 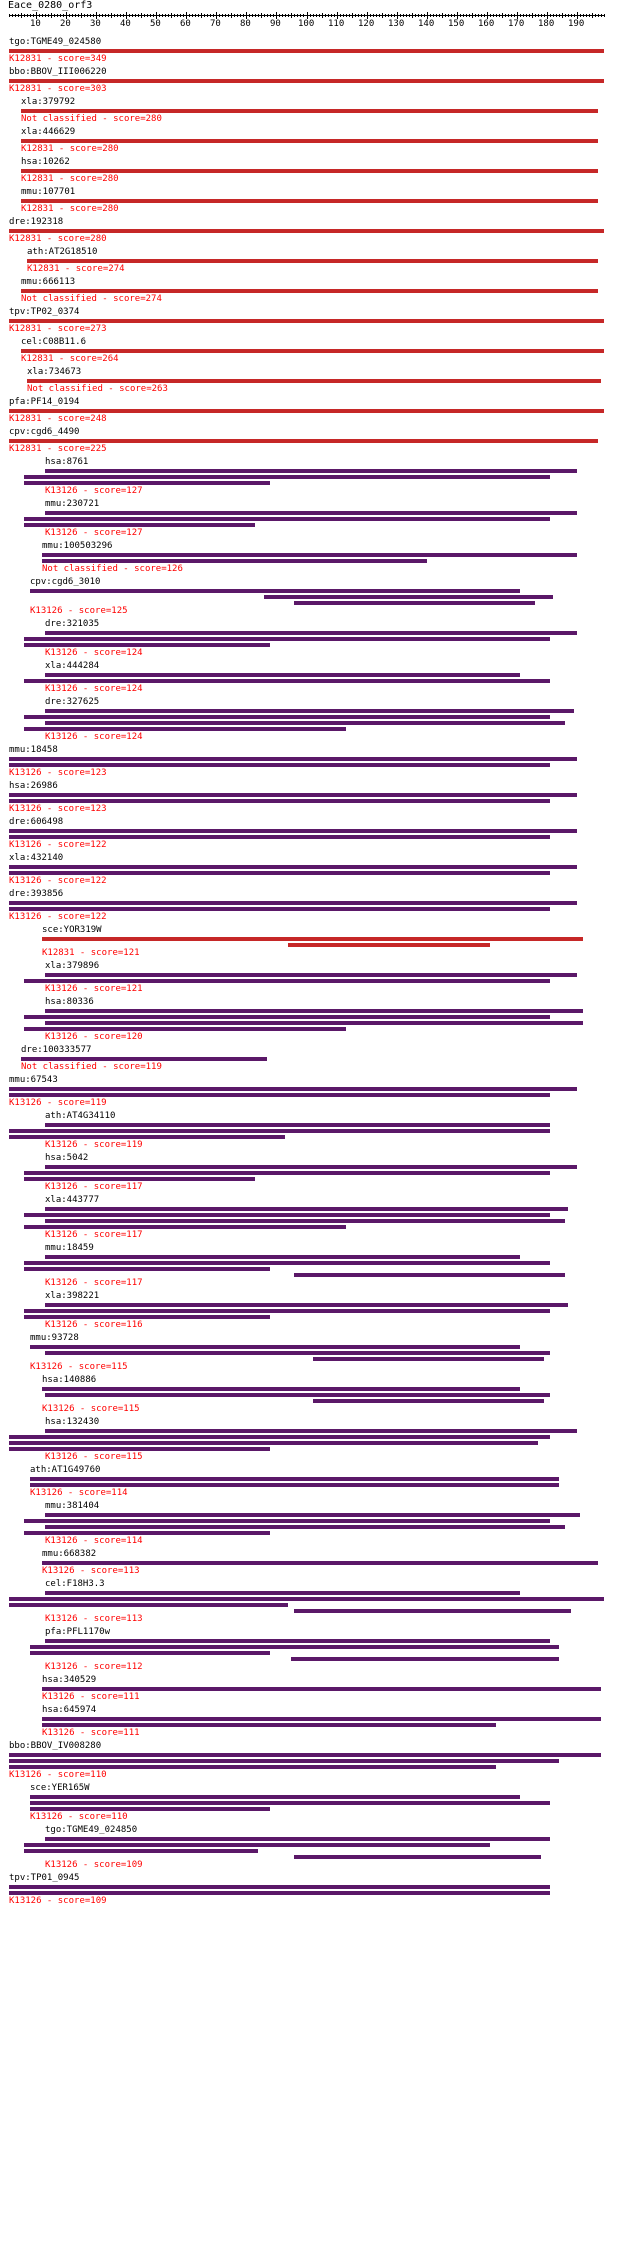 What do you see at coordinates (65, 582) in the screenshot?
I see `hit-gene-link: cpv:cgd6_3010` at bounding box center [65, 582].